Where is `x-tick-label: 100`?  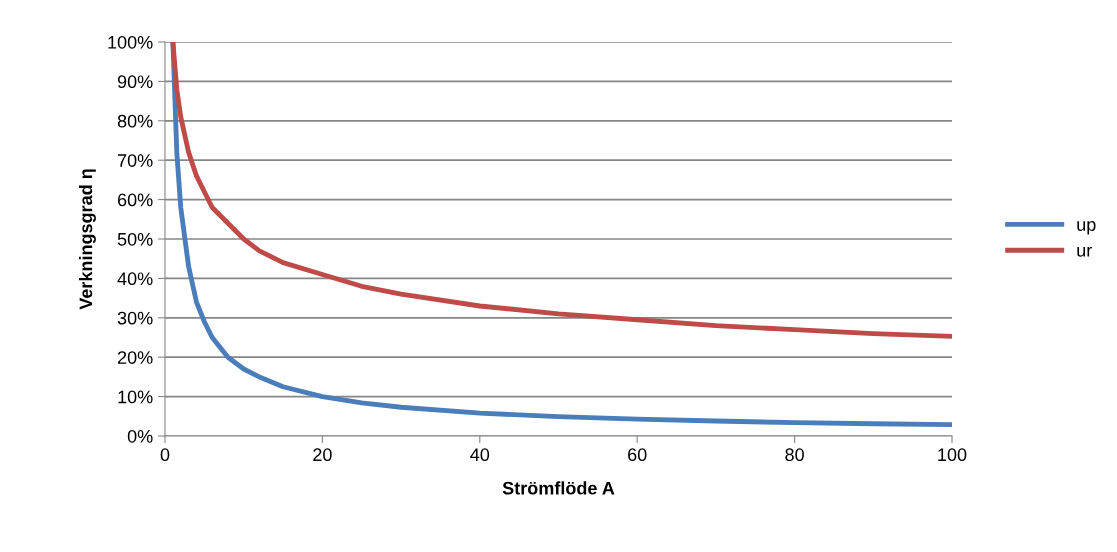 x-tick-label: 100 is located at coordinates (952, 455).